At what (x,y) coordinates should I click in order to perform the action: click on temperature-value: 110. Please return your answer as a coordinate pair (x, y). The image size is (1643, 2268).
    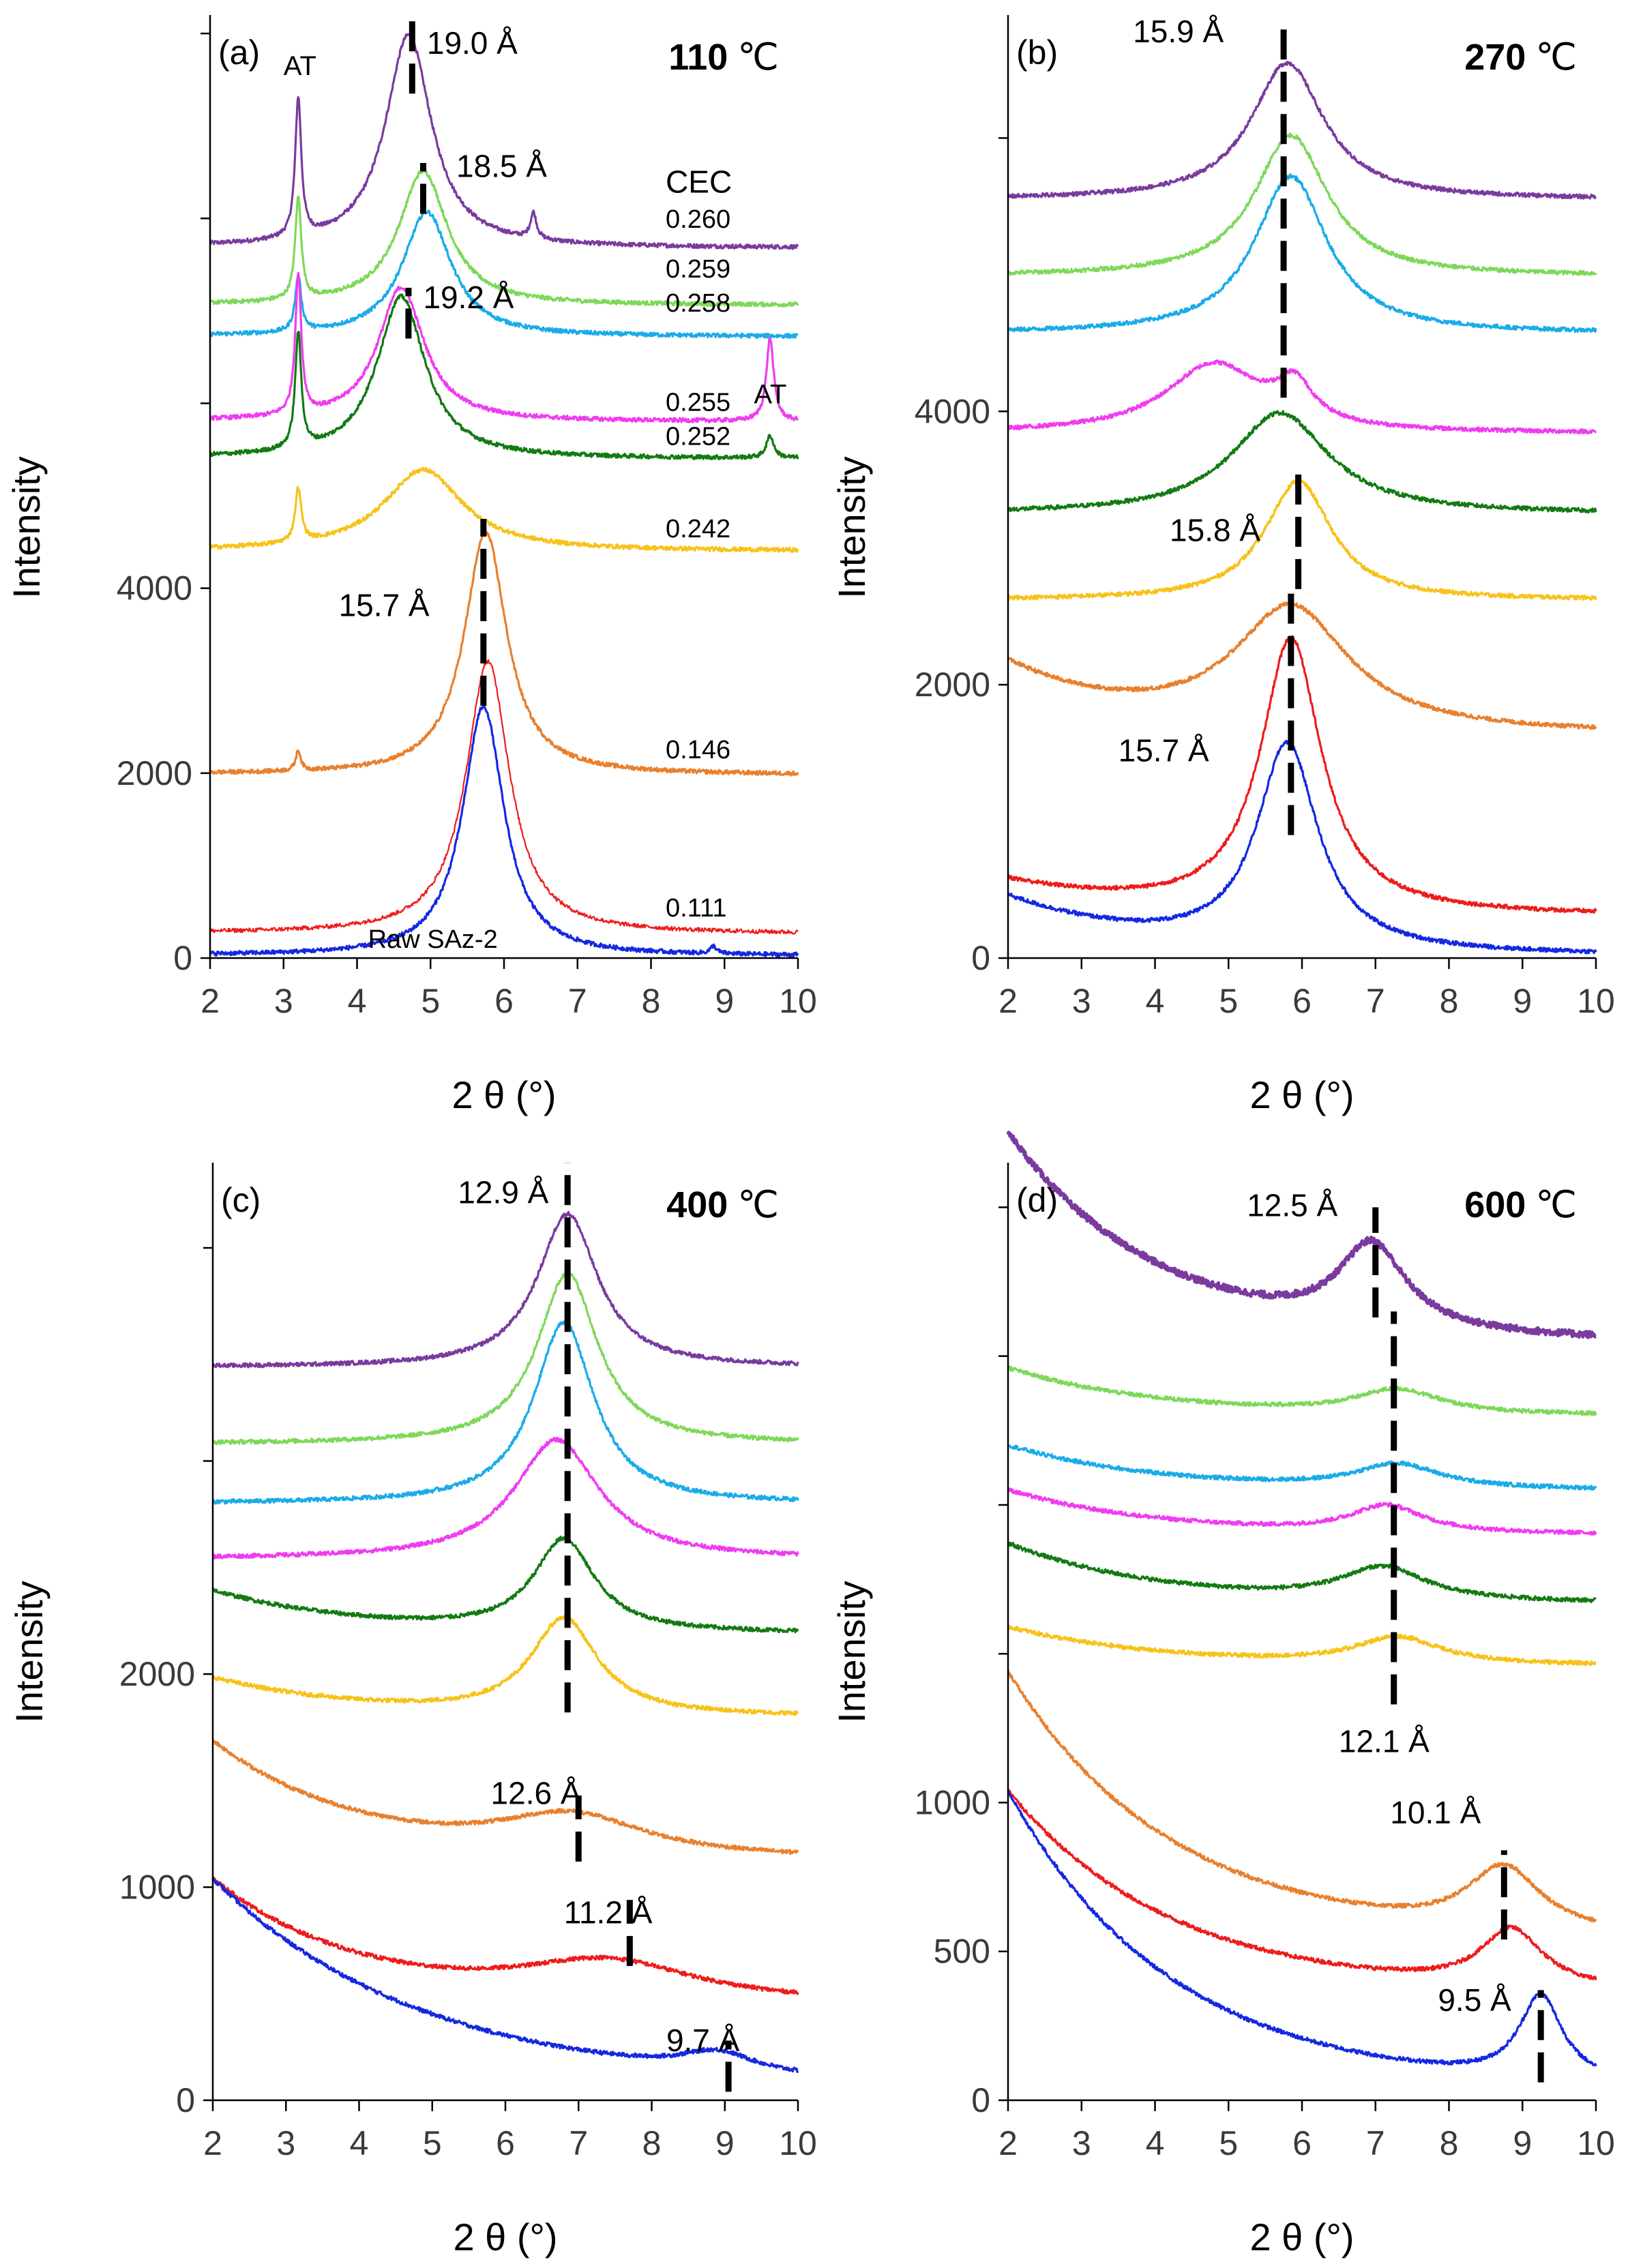
    Looking at the image, I should click on (698, 57).